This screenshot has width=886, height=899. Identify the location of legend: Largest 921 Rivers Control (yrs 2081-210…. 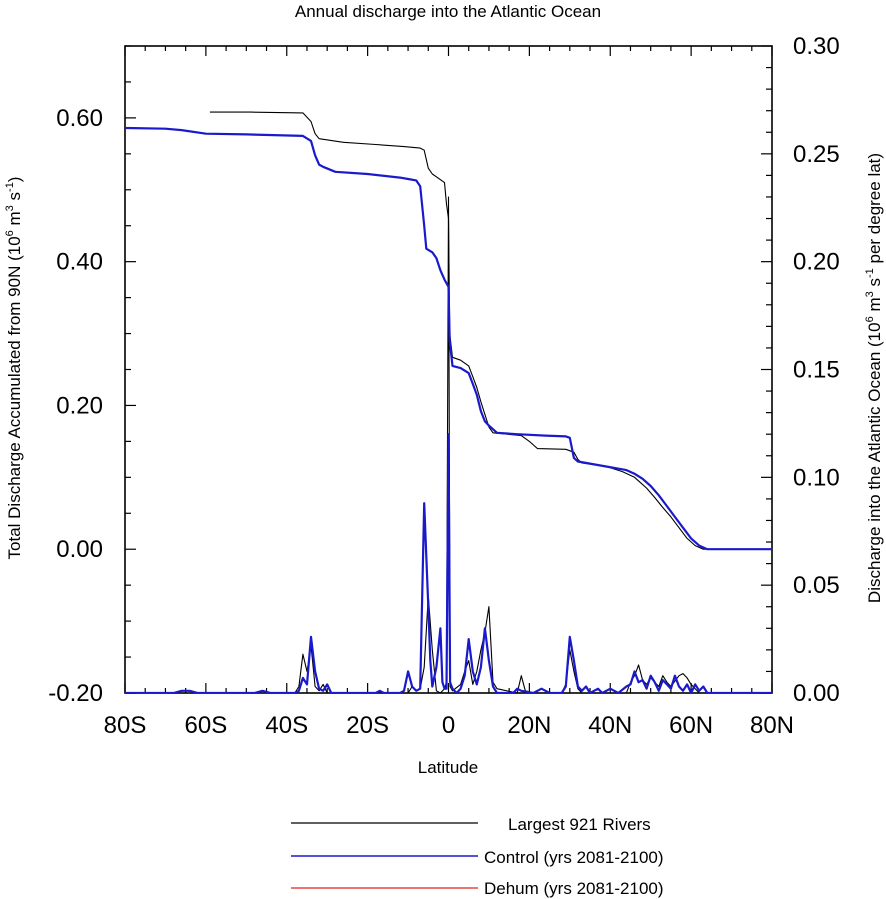
(477, 856).